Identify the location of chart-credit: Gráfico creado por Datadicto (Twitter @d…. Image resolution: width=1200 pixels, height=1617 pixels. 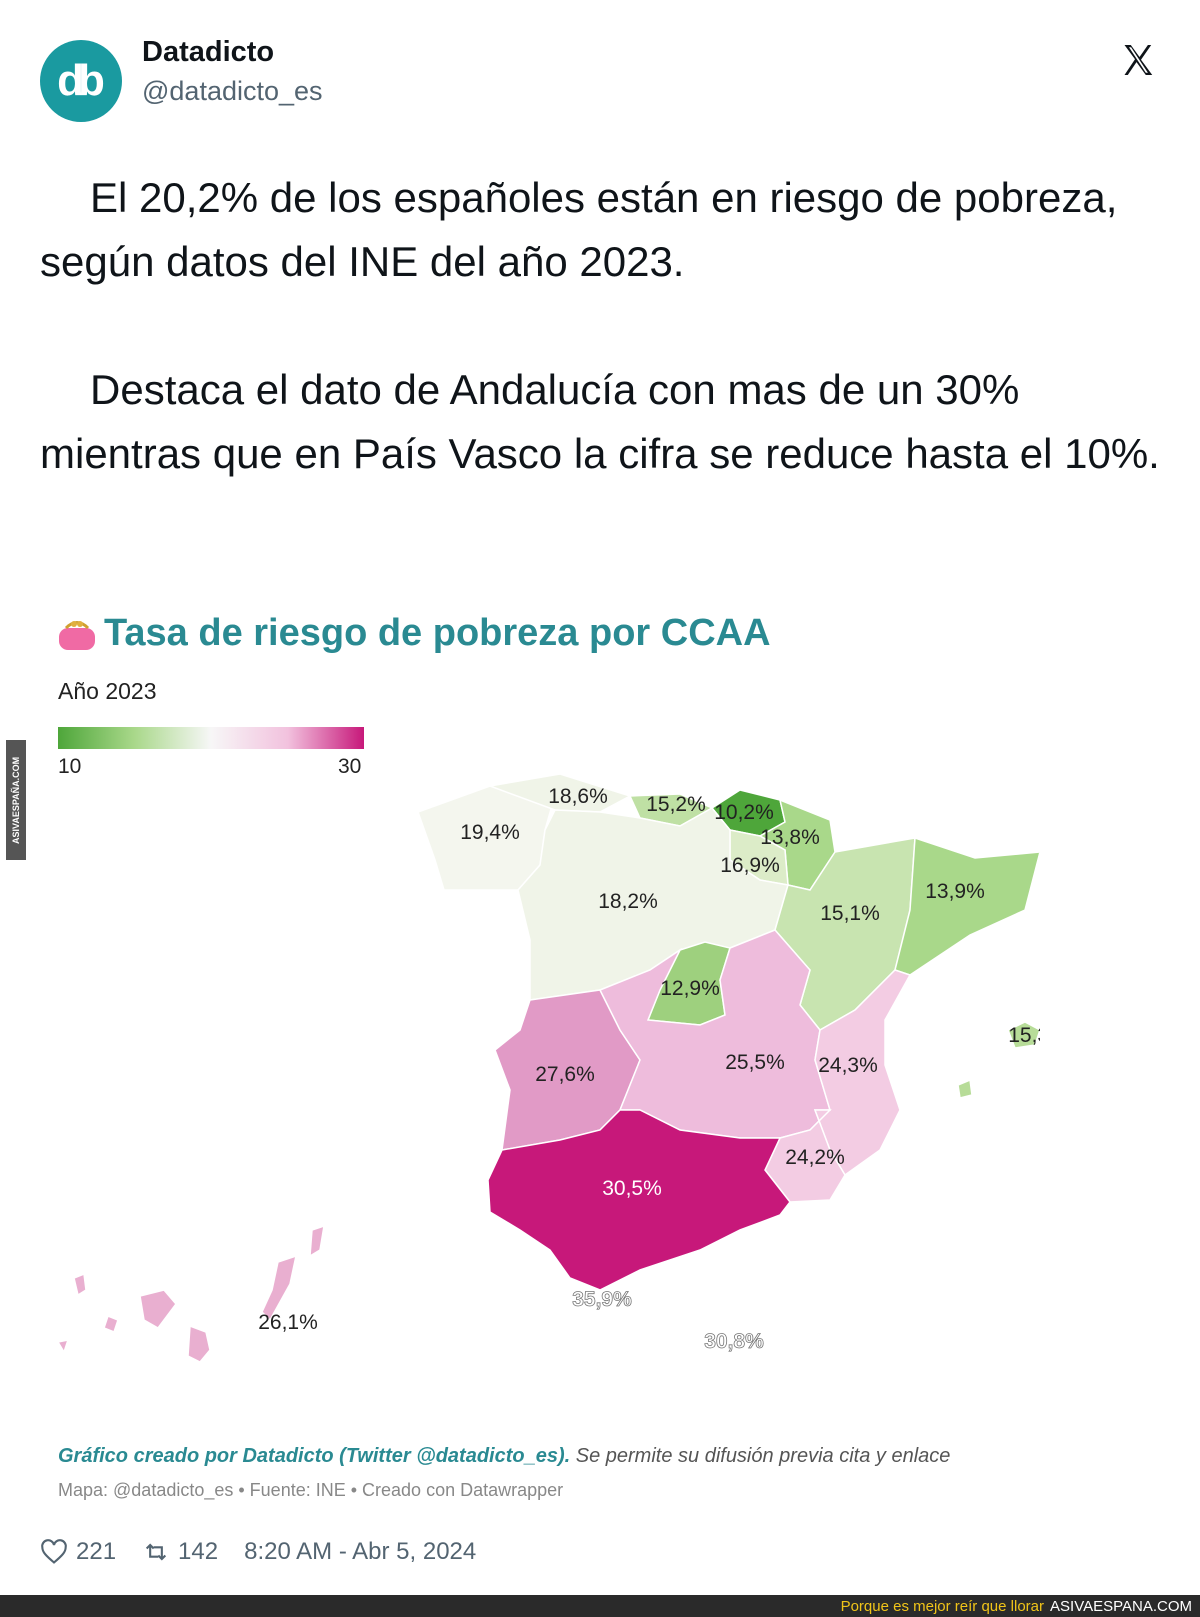
(504, 1456).